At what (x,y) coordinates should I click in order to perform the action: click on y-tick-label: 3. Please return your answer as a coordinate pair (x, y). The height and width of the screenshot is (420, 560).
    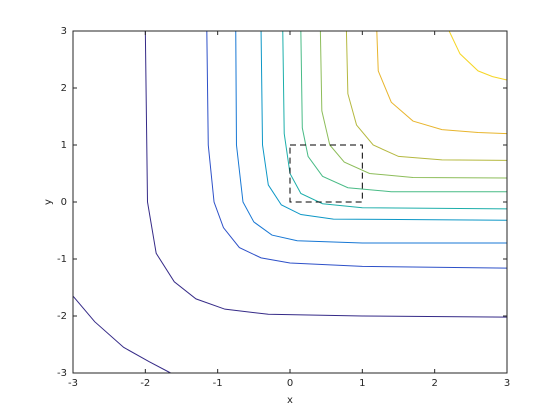
    Looking at the image, I should click on (64, 31).